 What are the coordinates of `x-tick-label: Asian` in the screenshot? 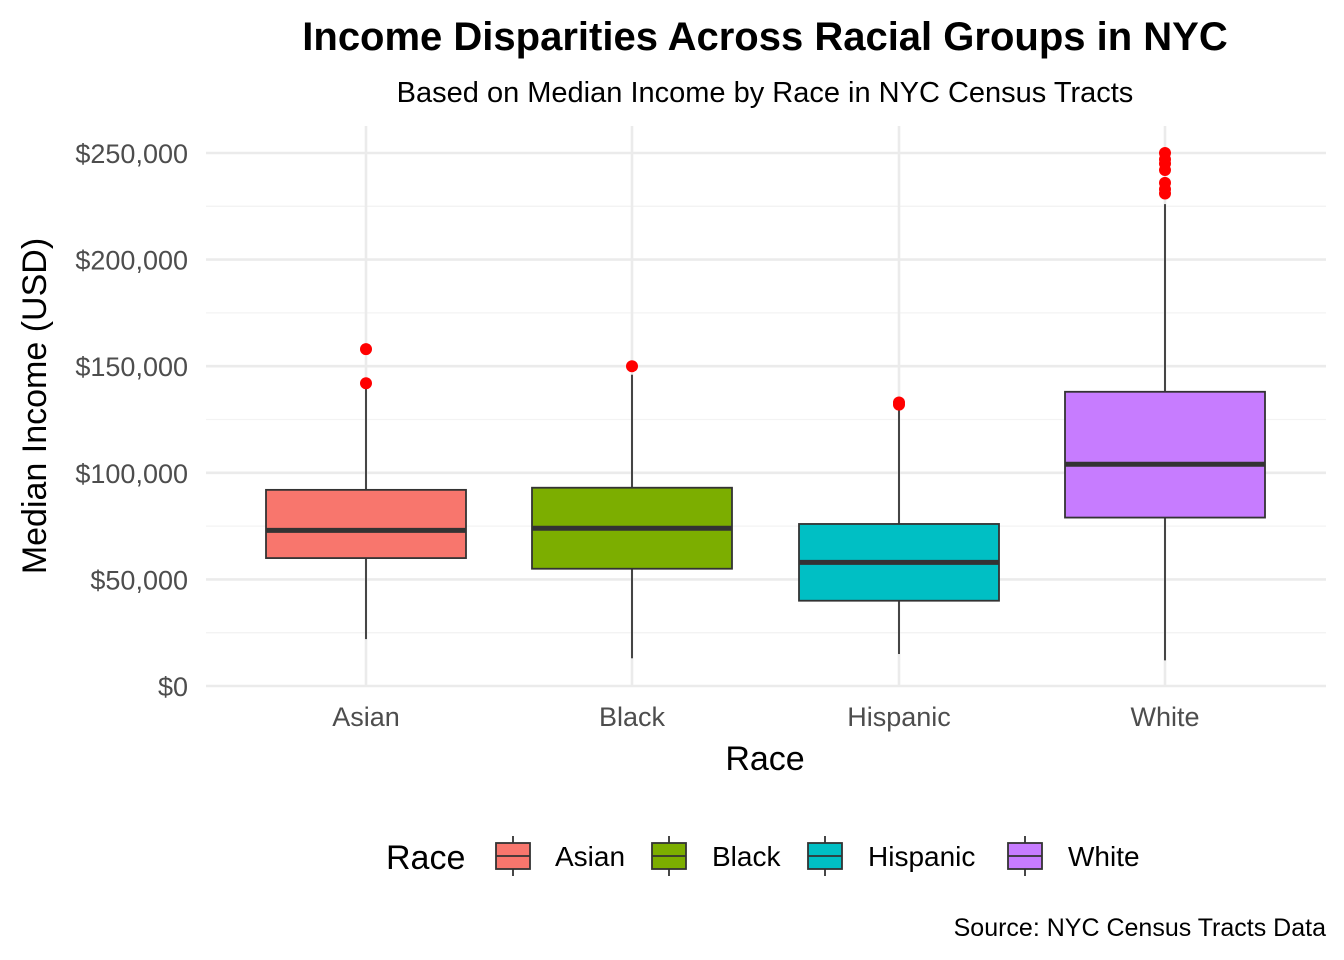 It's located at (366, 717).